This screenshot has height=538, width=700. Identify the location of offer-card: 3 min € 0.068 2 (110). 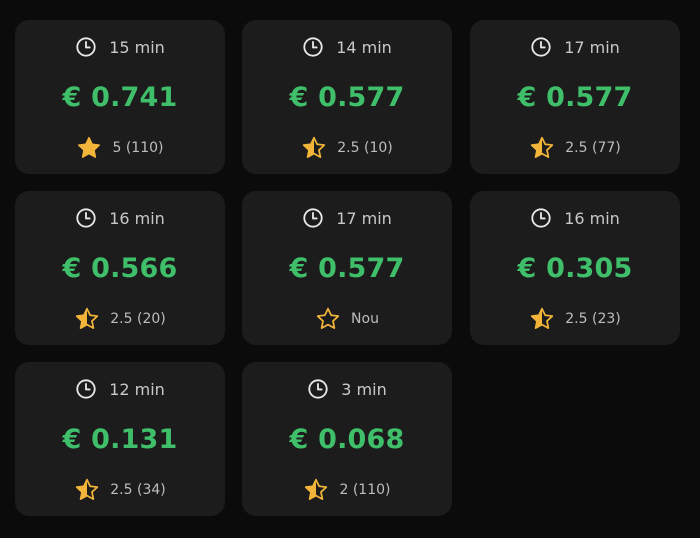
(347, 439).